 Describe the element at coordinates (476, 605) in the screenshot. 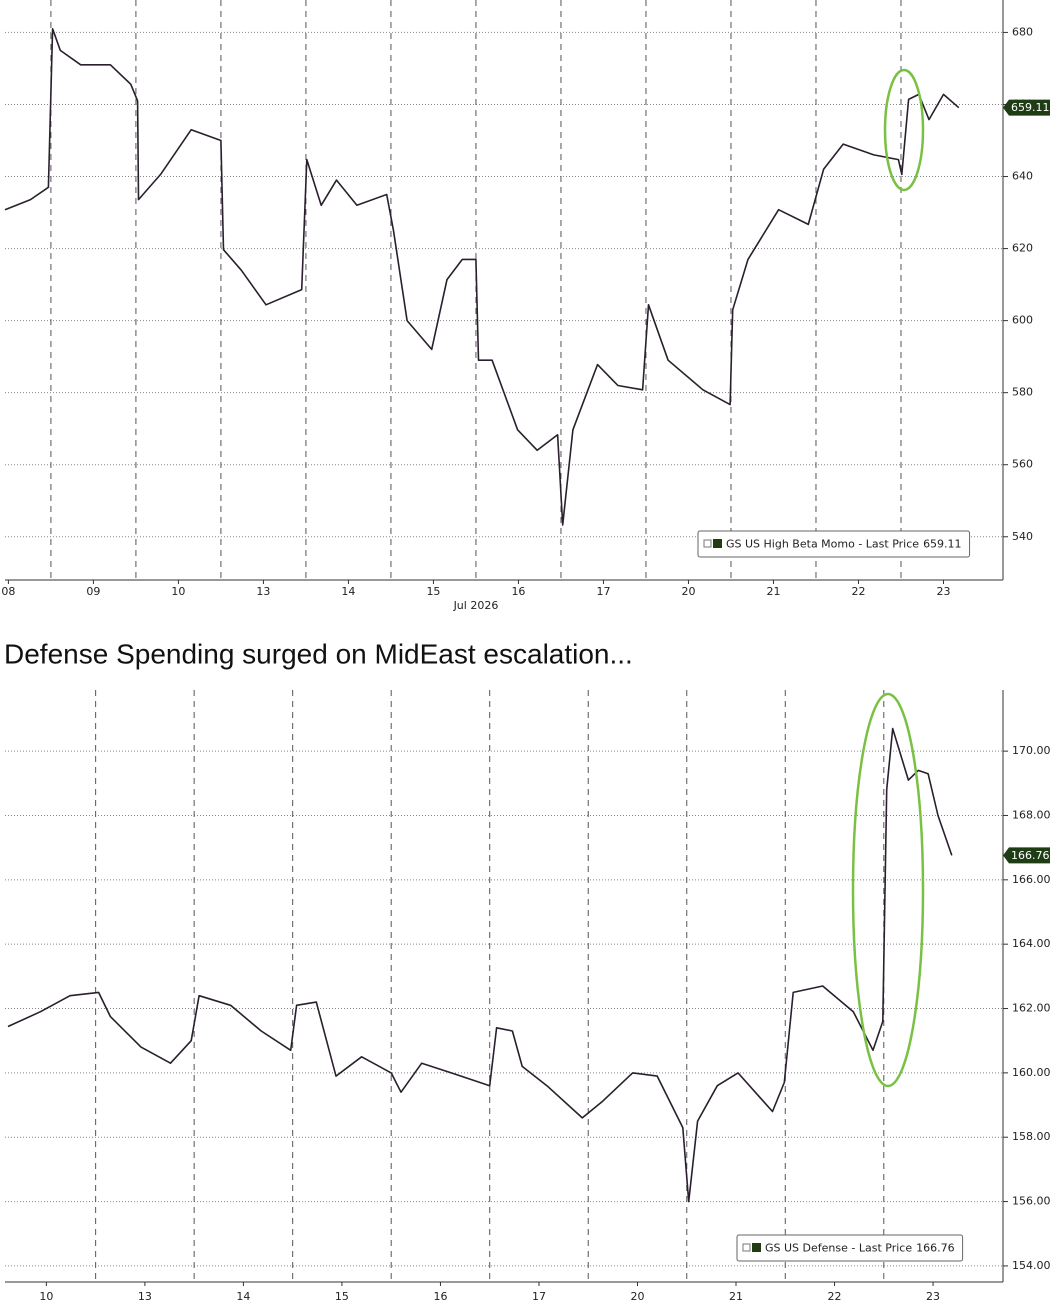

I see `x-axis-label: Jul 2026` at that location.